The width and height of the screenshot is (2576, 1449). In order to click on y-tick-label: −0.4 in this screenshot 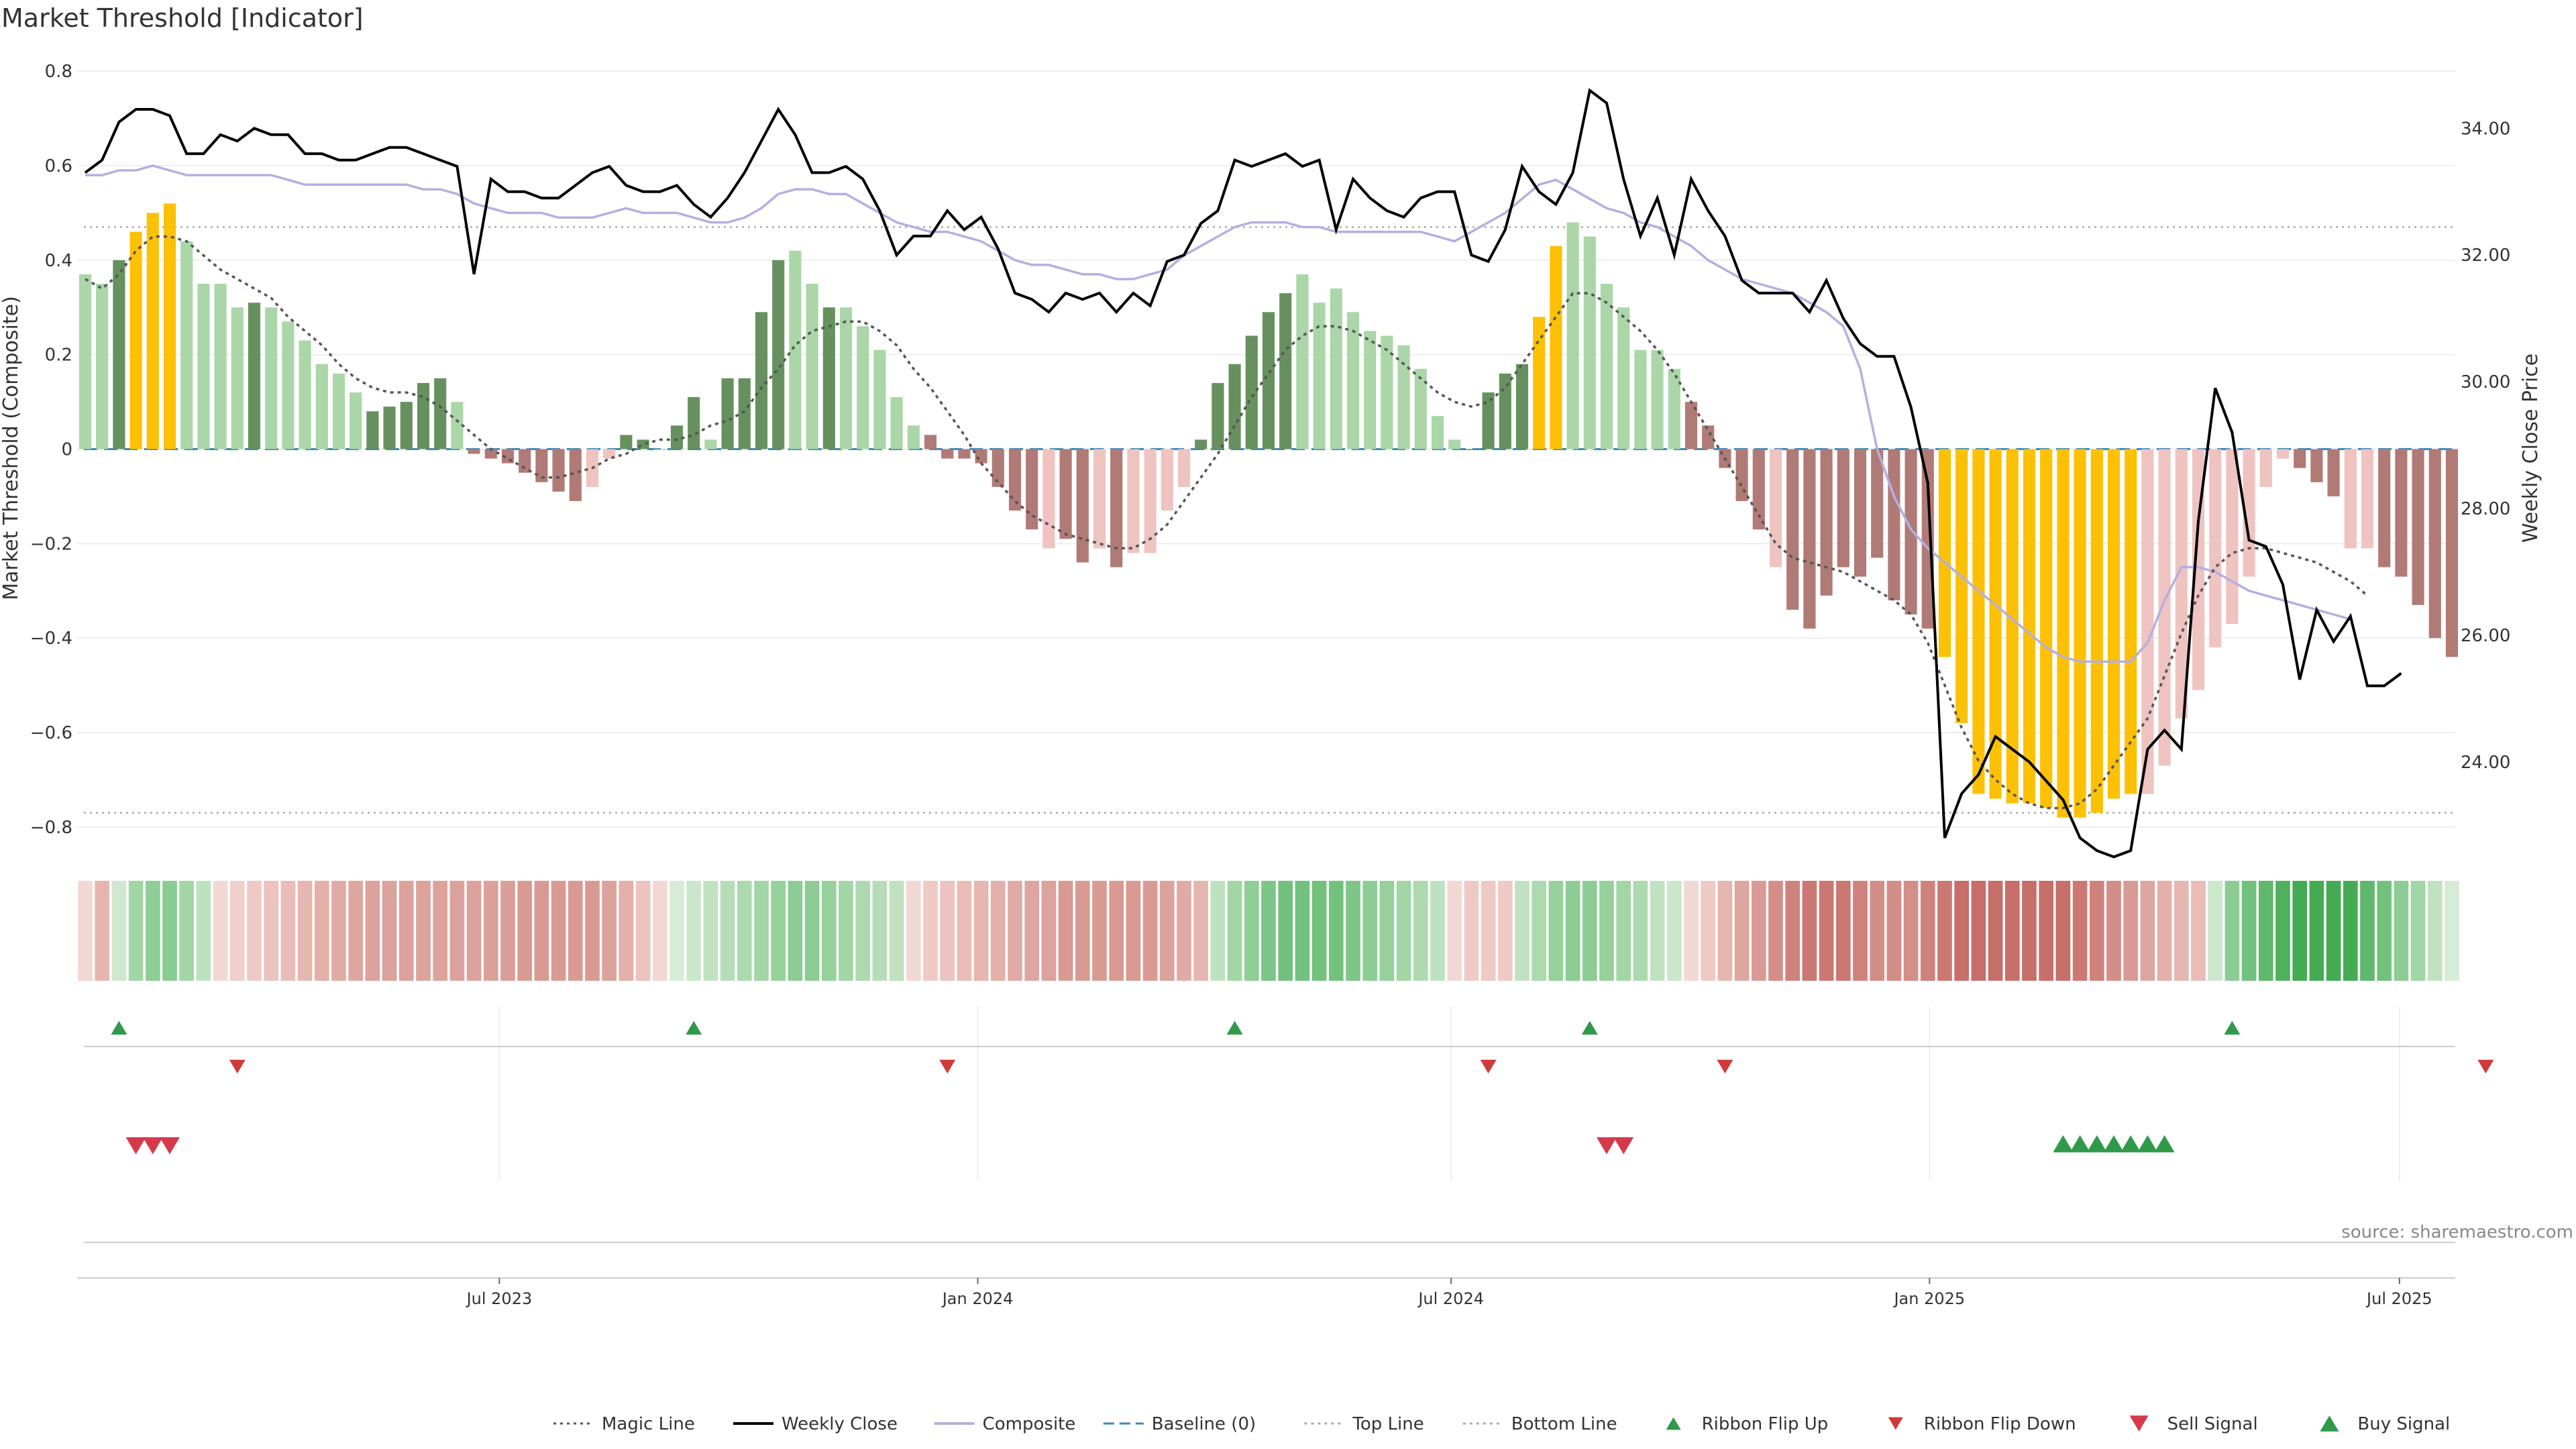, I will do `click(51, 639)`.